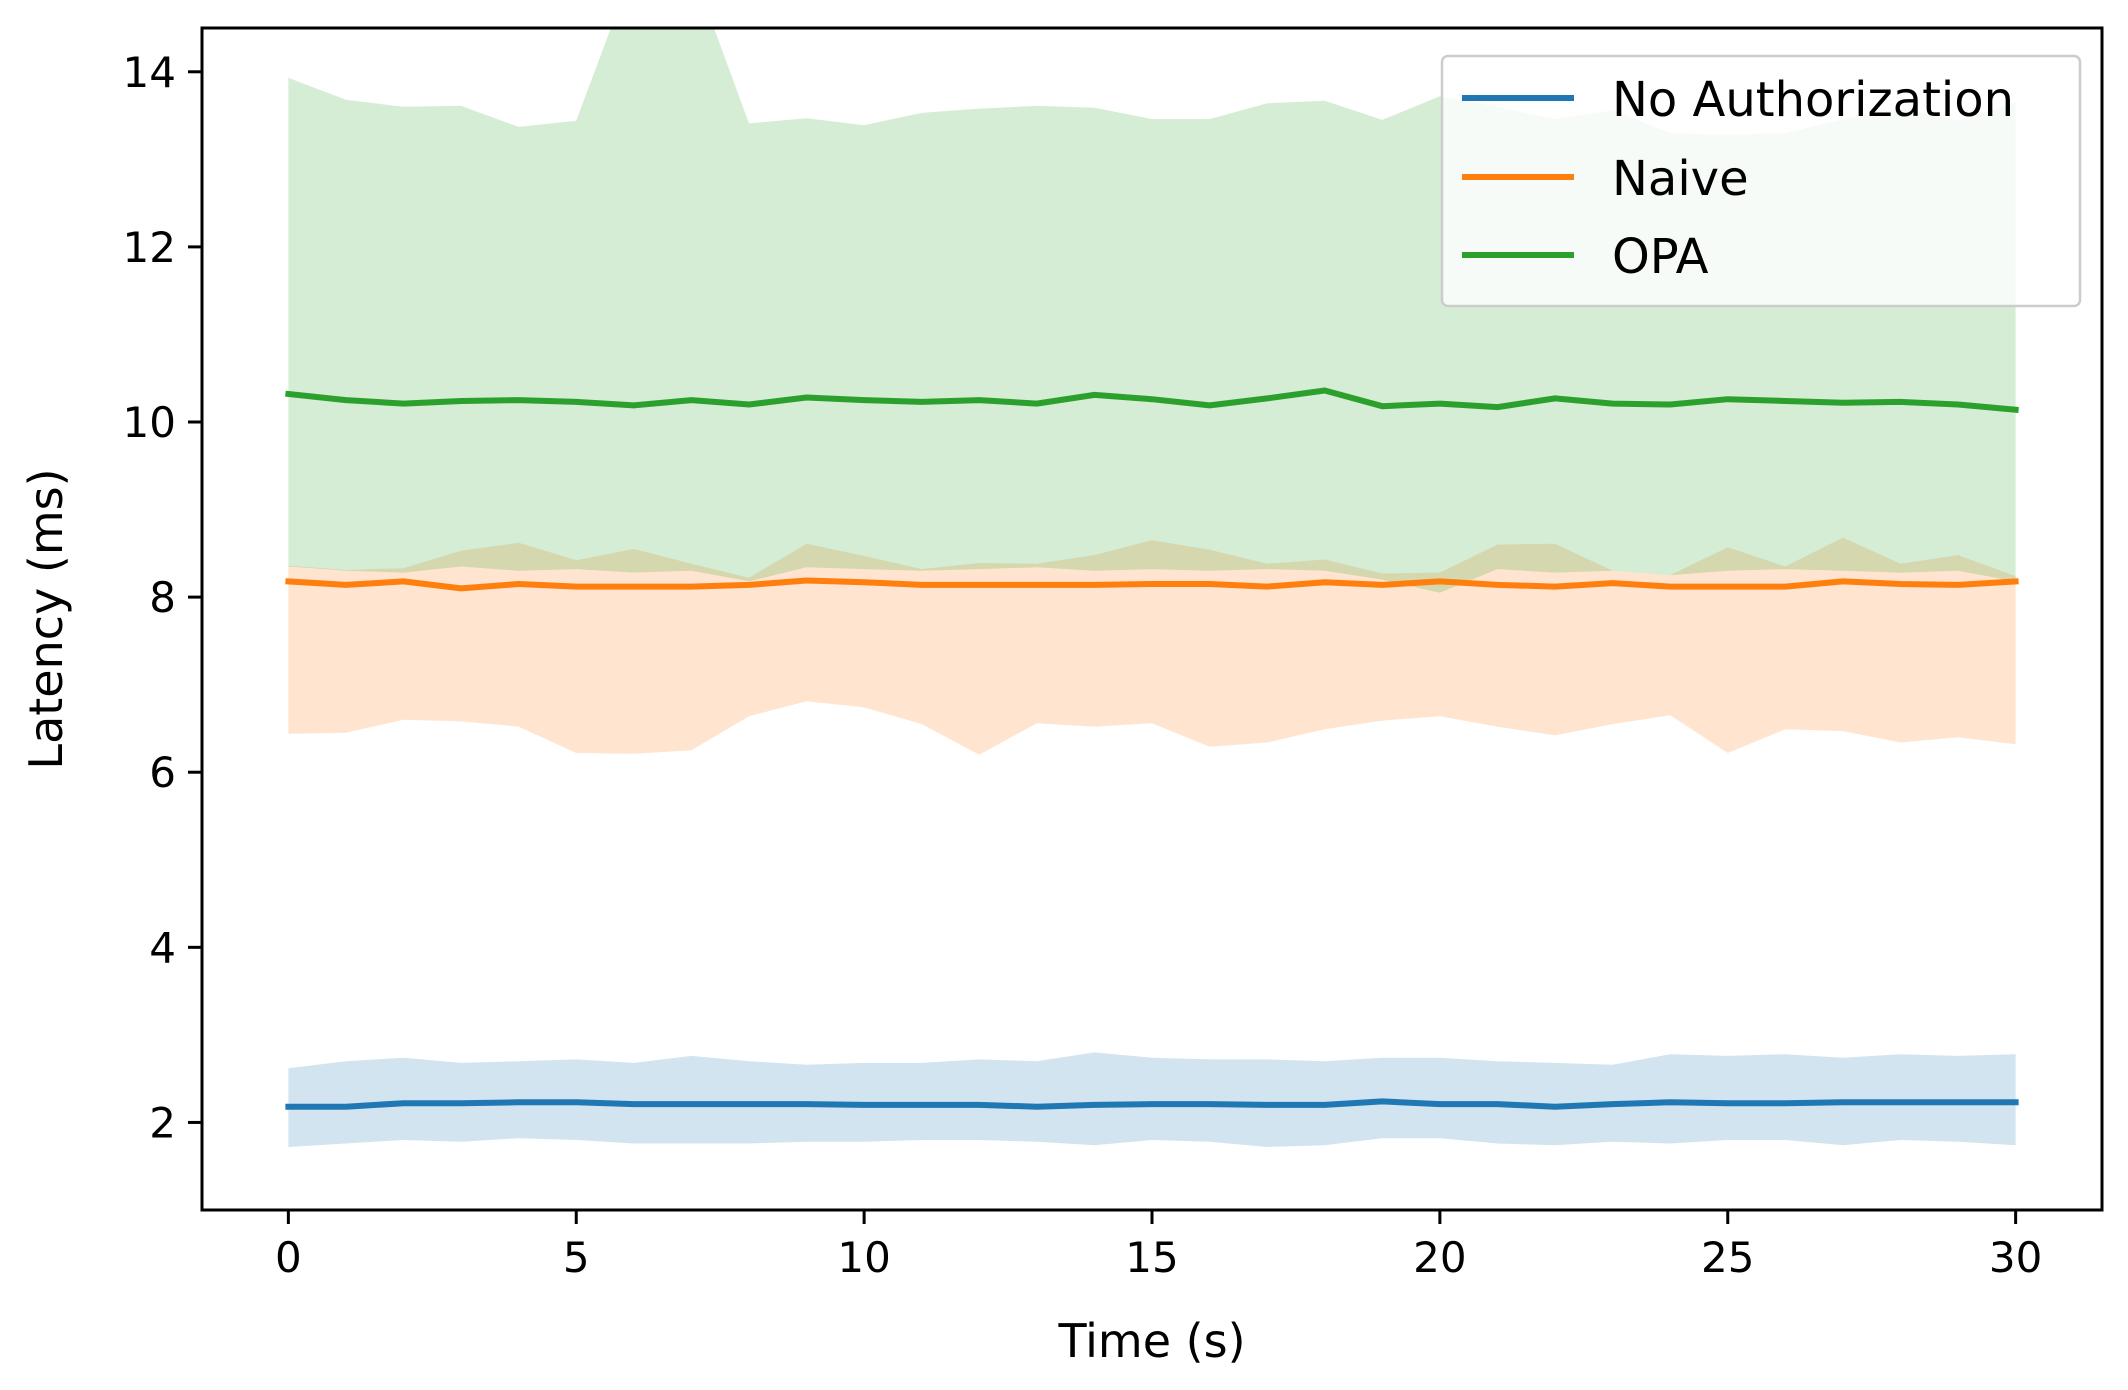  Describe the element at coordinates (1439, 1257) in the screenshot. I see `x-tick-label: 20` at that location.